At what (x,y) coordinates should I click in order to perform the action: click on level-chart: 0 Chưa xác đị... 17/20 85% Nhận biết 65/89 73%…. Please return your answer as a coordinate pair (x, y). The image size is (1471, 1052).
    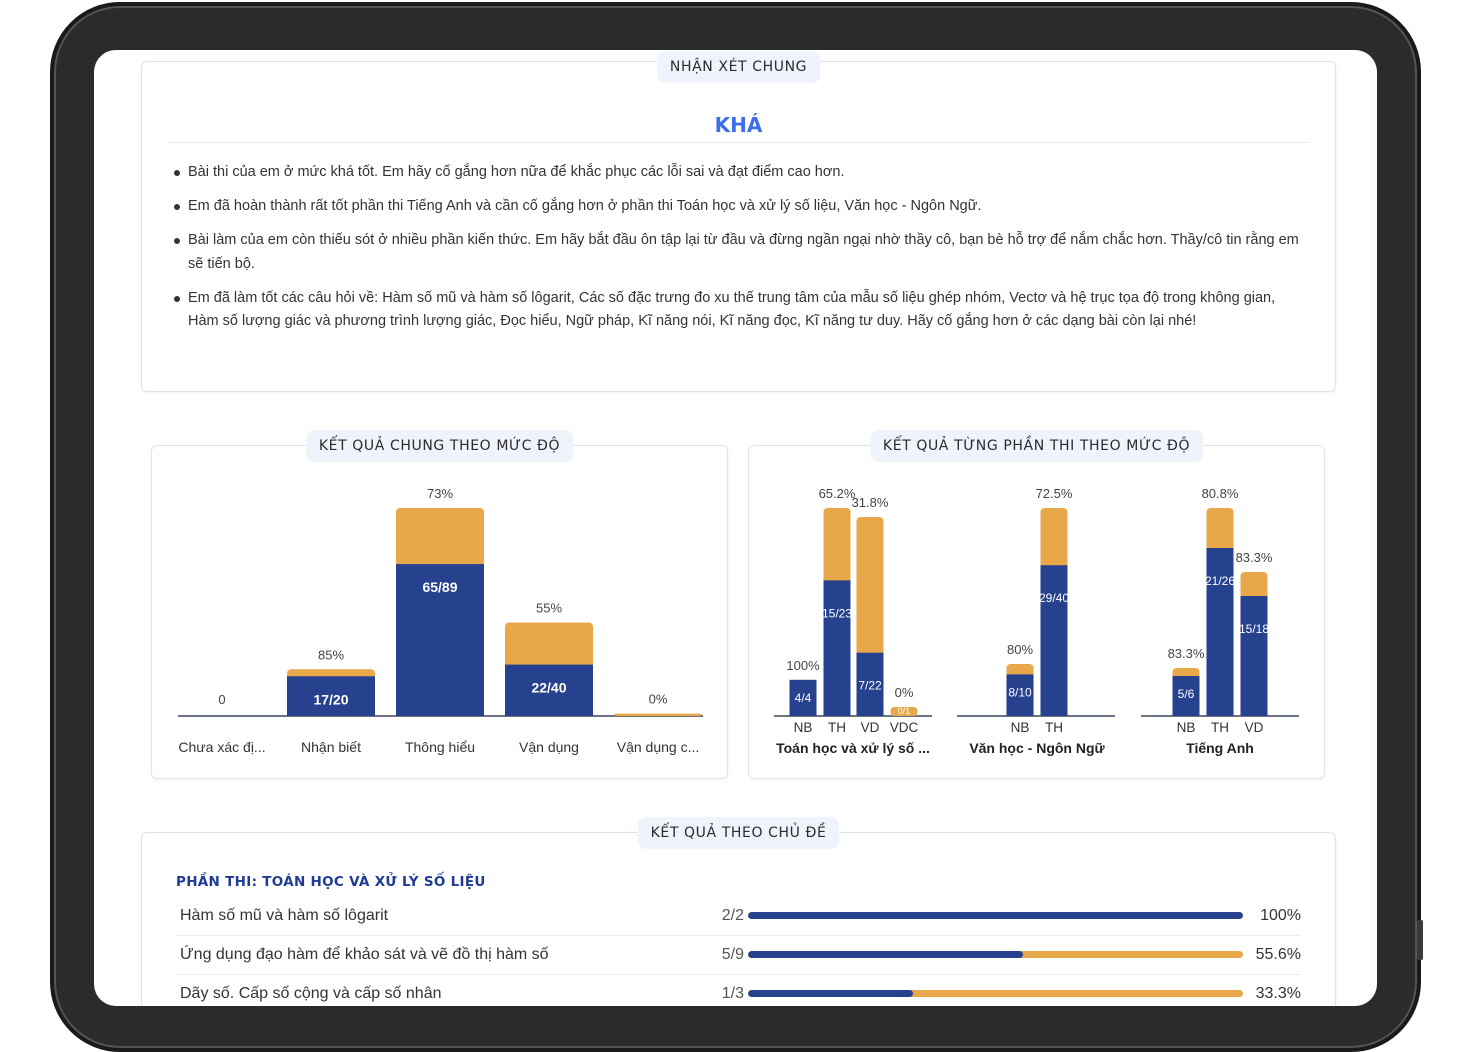
    Looking at the image, I should click on (440, 620).